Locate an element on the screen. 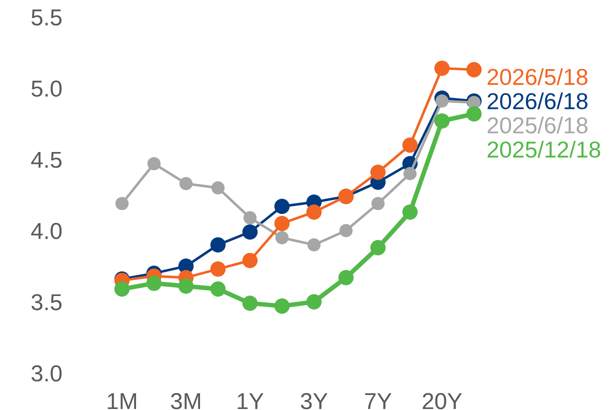 The height and width of the screenshot is (410, 611). y-tick-label: 5.0 is located at coordinates (47, 88).